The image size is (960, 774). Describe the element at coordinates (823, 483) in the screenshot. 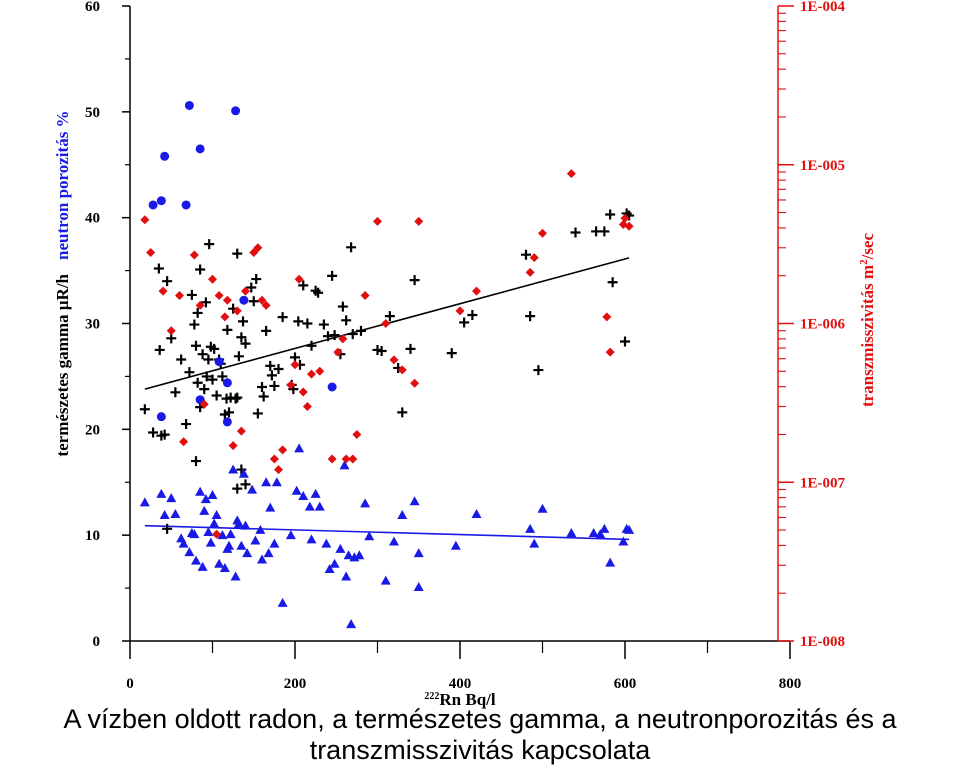

I see `y-right-tick-label: 1E-007` at that location.